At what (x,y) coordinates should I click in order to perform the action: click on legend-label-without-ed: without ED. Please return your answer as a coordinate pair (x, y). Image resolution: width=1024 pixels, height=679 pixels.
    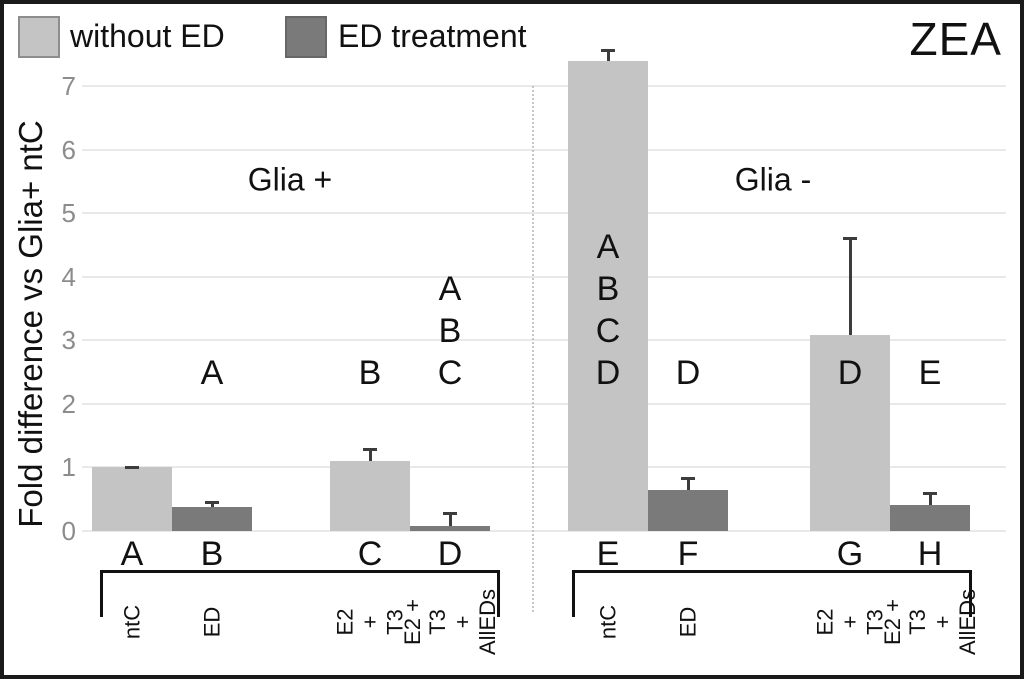
    Looking at the image, I should click on (147, 36).